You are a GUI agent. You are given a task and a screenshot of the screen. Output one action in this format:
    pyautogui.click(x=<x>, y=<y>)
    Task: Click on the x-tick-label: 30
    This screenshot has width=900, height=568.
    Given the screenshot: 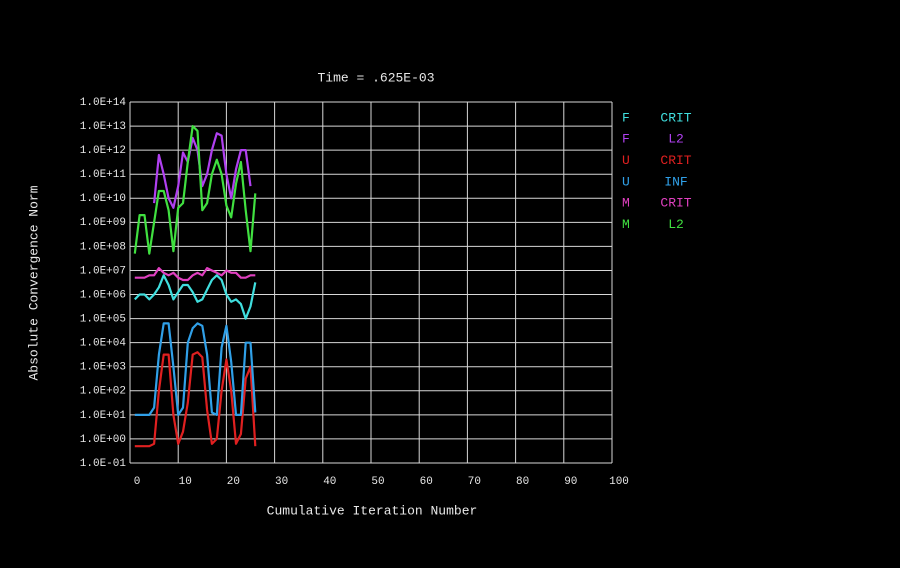 What is the action you would take?
    pyautogui.click(x=281, y=482)
    